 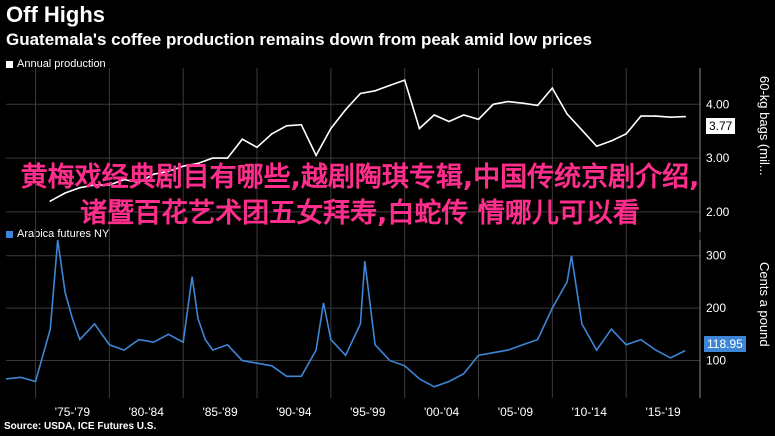 I want to click on price-legend-swatch, so click(x=9, y=234).